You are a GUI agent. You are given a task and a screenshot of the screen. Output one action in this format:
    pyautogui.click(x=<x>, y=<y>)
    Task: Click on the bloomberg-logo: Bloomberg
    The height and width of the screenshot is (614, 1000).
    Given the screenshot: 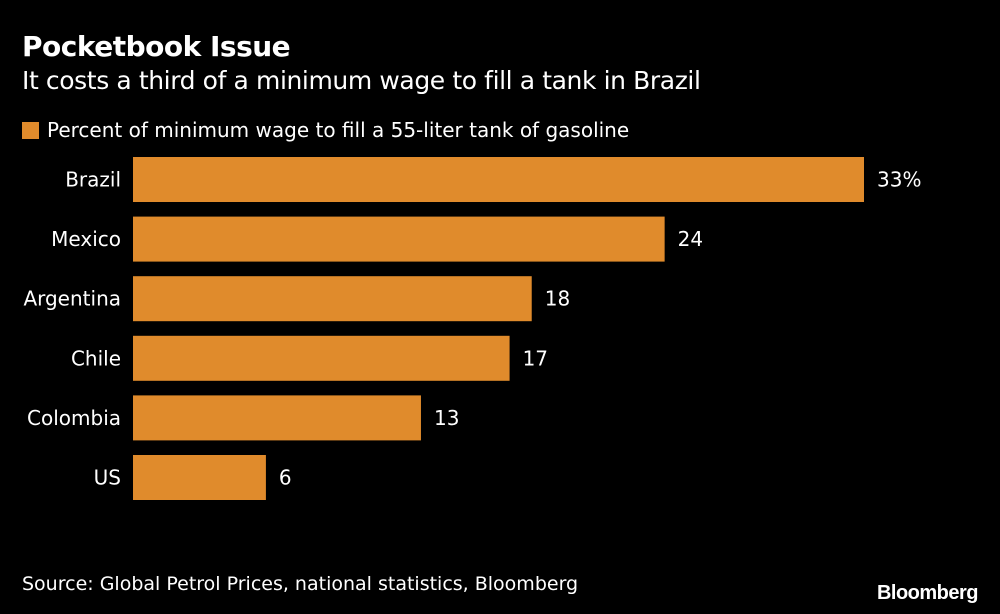 What is the action you would take?
    pyautogui.click(x=927, y=593)
    